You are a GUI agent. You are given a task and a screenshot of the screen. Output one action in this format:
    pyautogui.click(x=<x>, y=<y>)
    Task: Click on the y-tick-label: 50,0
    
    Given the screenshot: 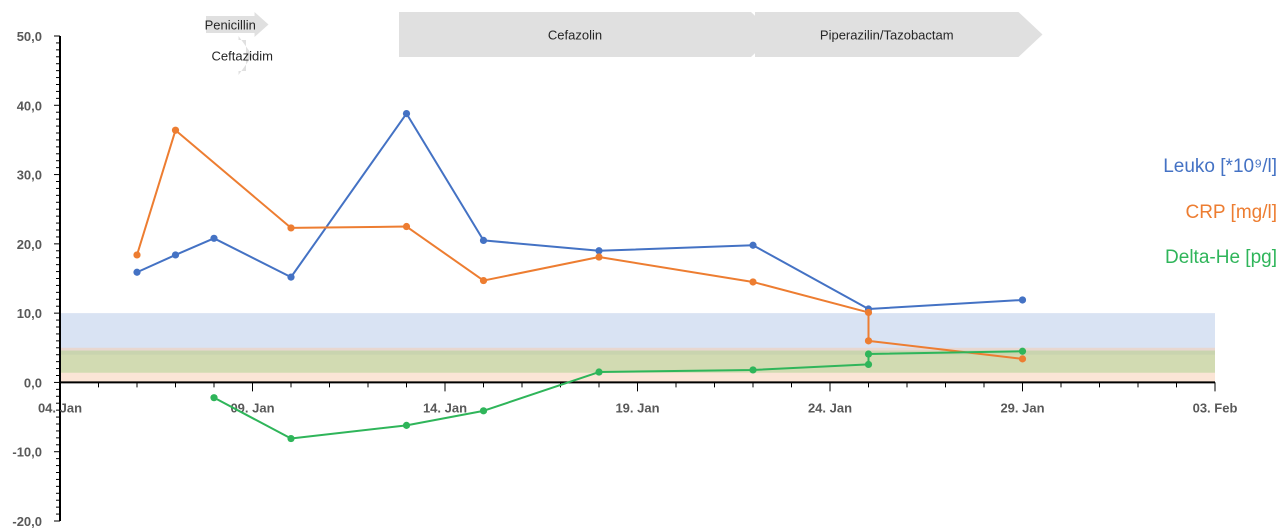 What is the action you would take?
    pyautogui.click(x=29, y=36)
    